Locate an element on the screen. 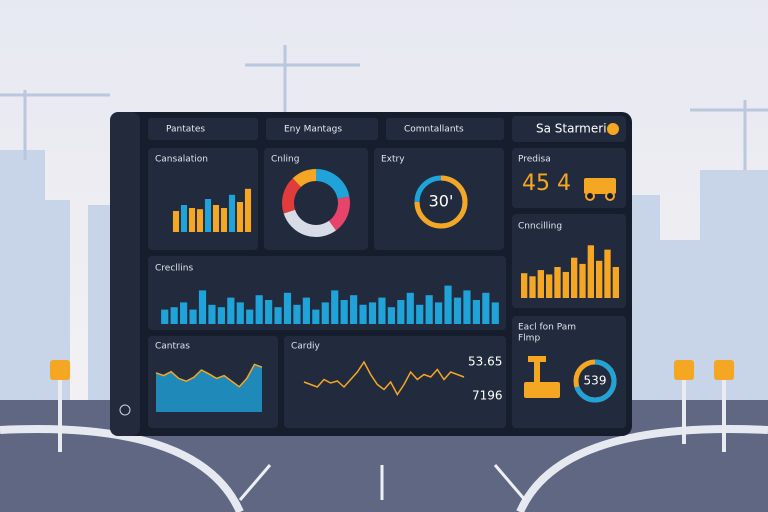  line-value: 53.65 is located at coordinates (485, 362).